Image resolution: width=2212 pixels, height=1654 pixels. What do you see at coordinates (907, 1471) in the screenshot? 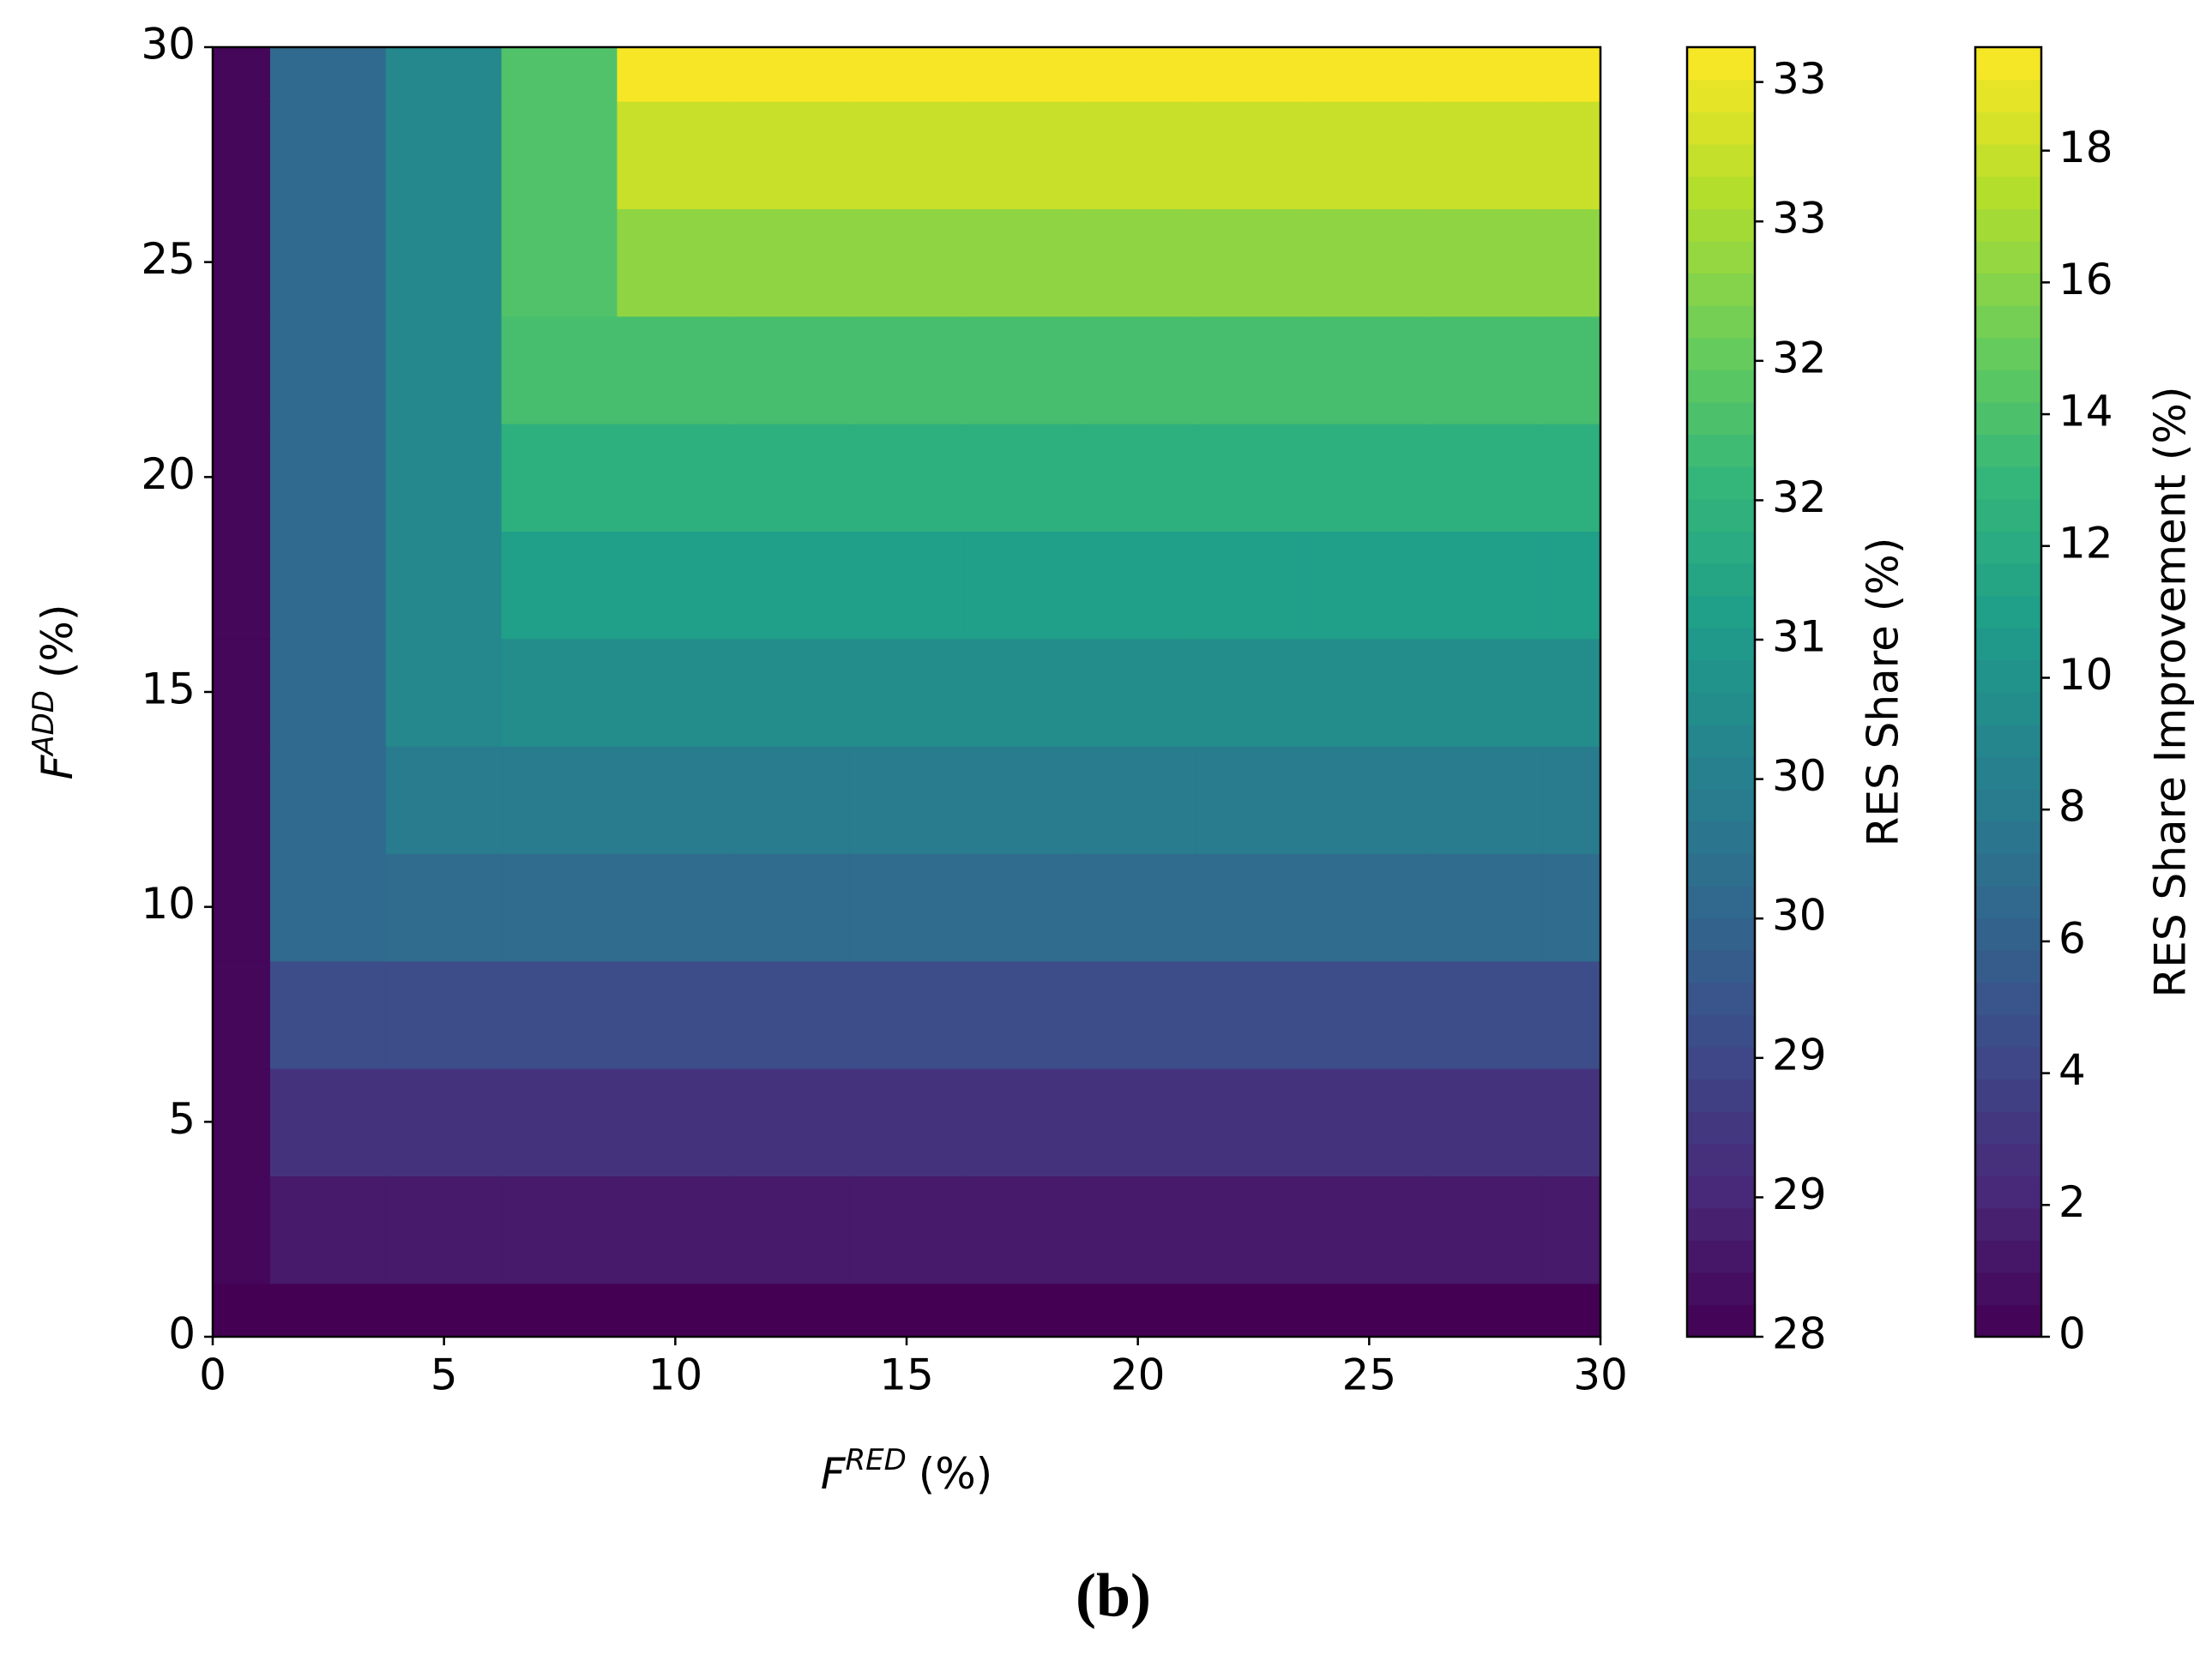
I see `x-axis-label: FRED (%)` at bounding box center [907, 1471].